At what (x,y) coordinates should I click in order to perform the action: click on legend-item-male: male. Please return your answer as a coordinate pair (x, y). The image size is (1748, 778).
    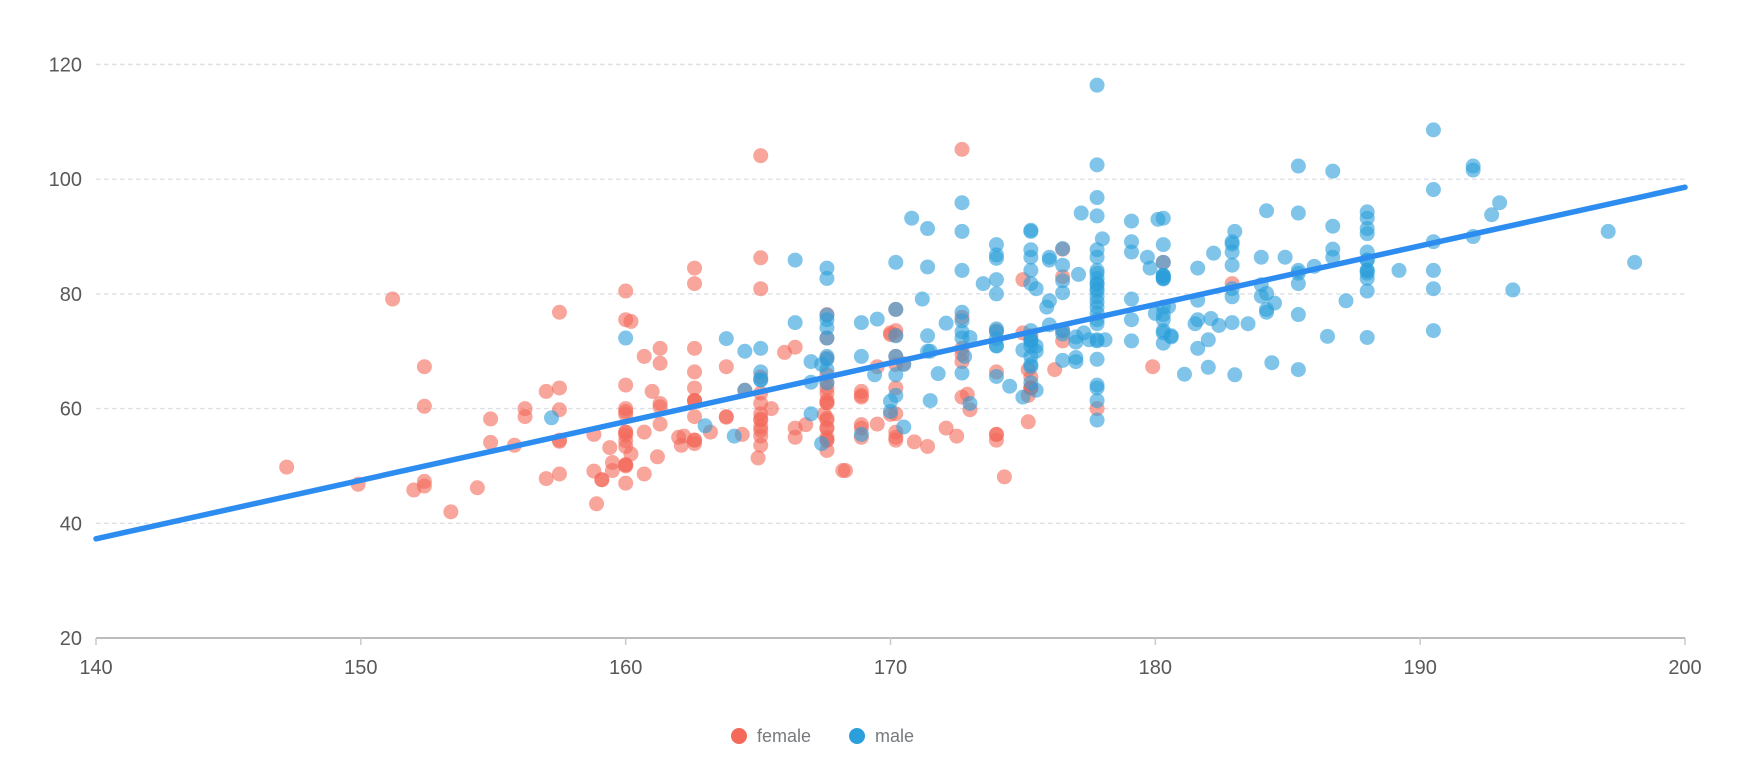
    Looking at the image, I should click on (881, 736).